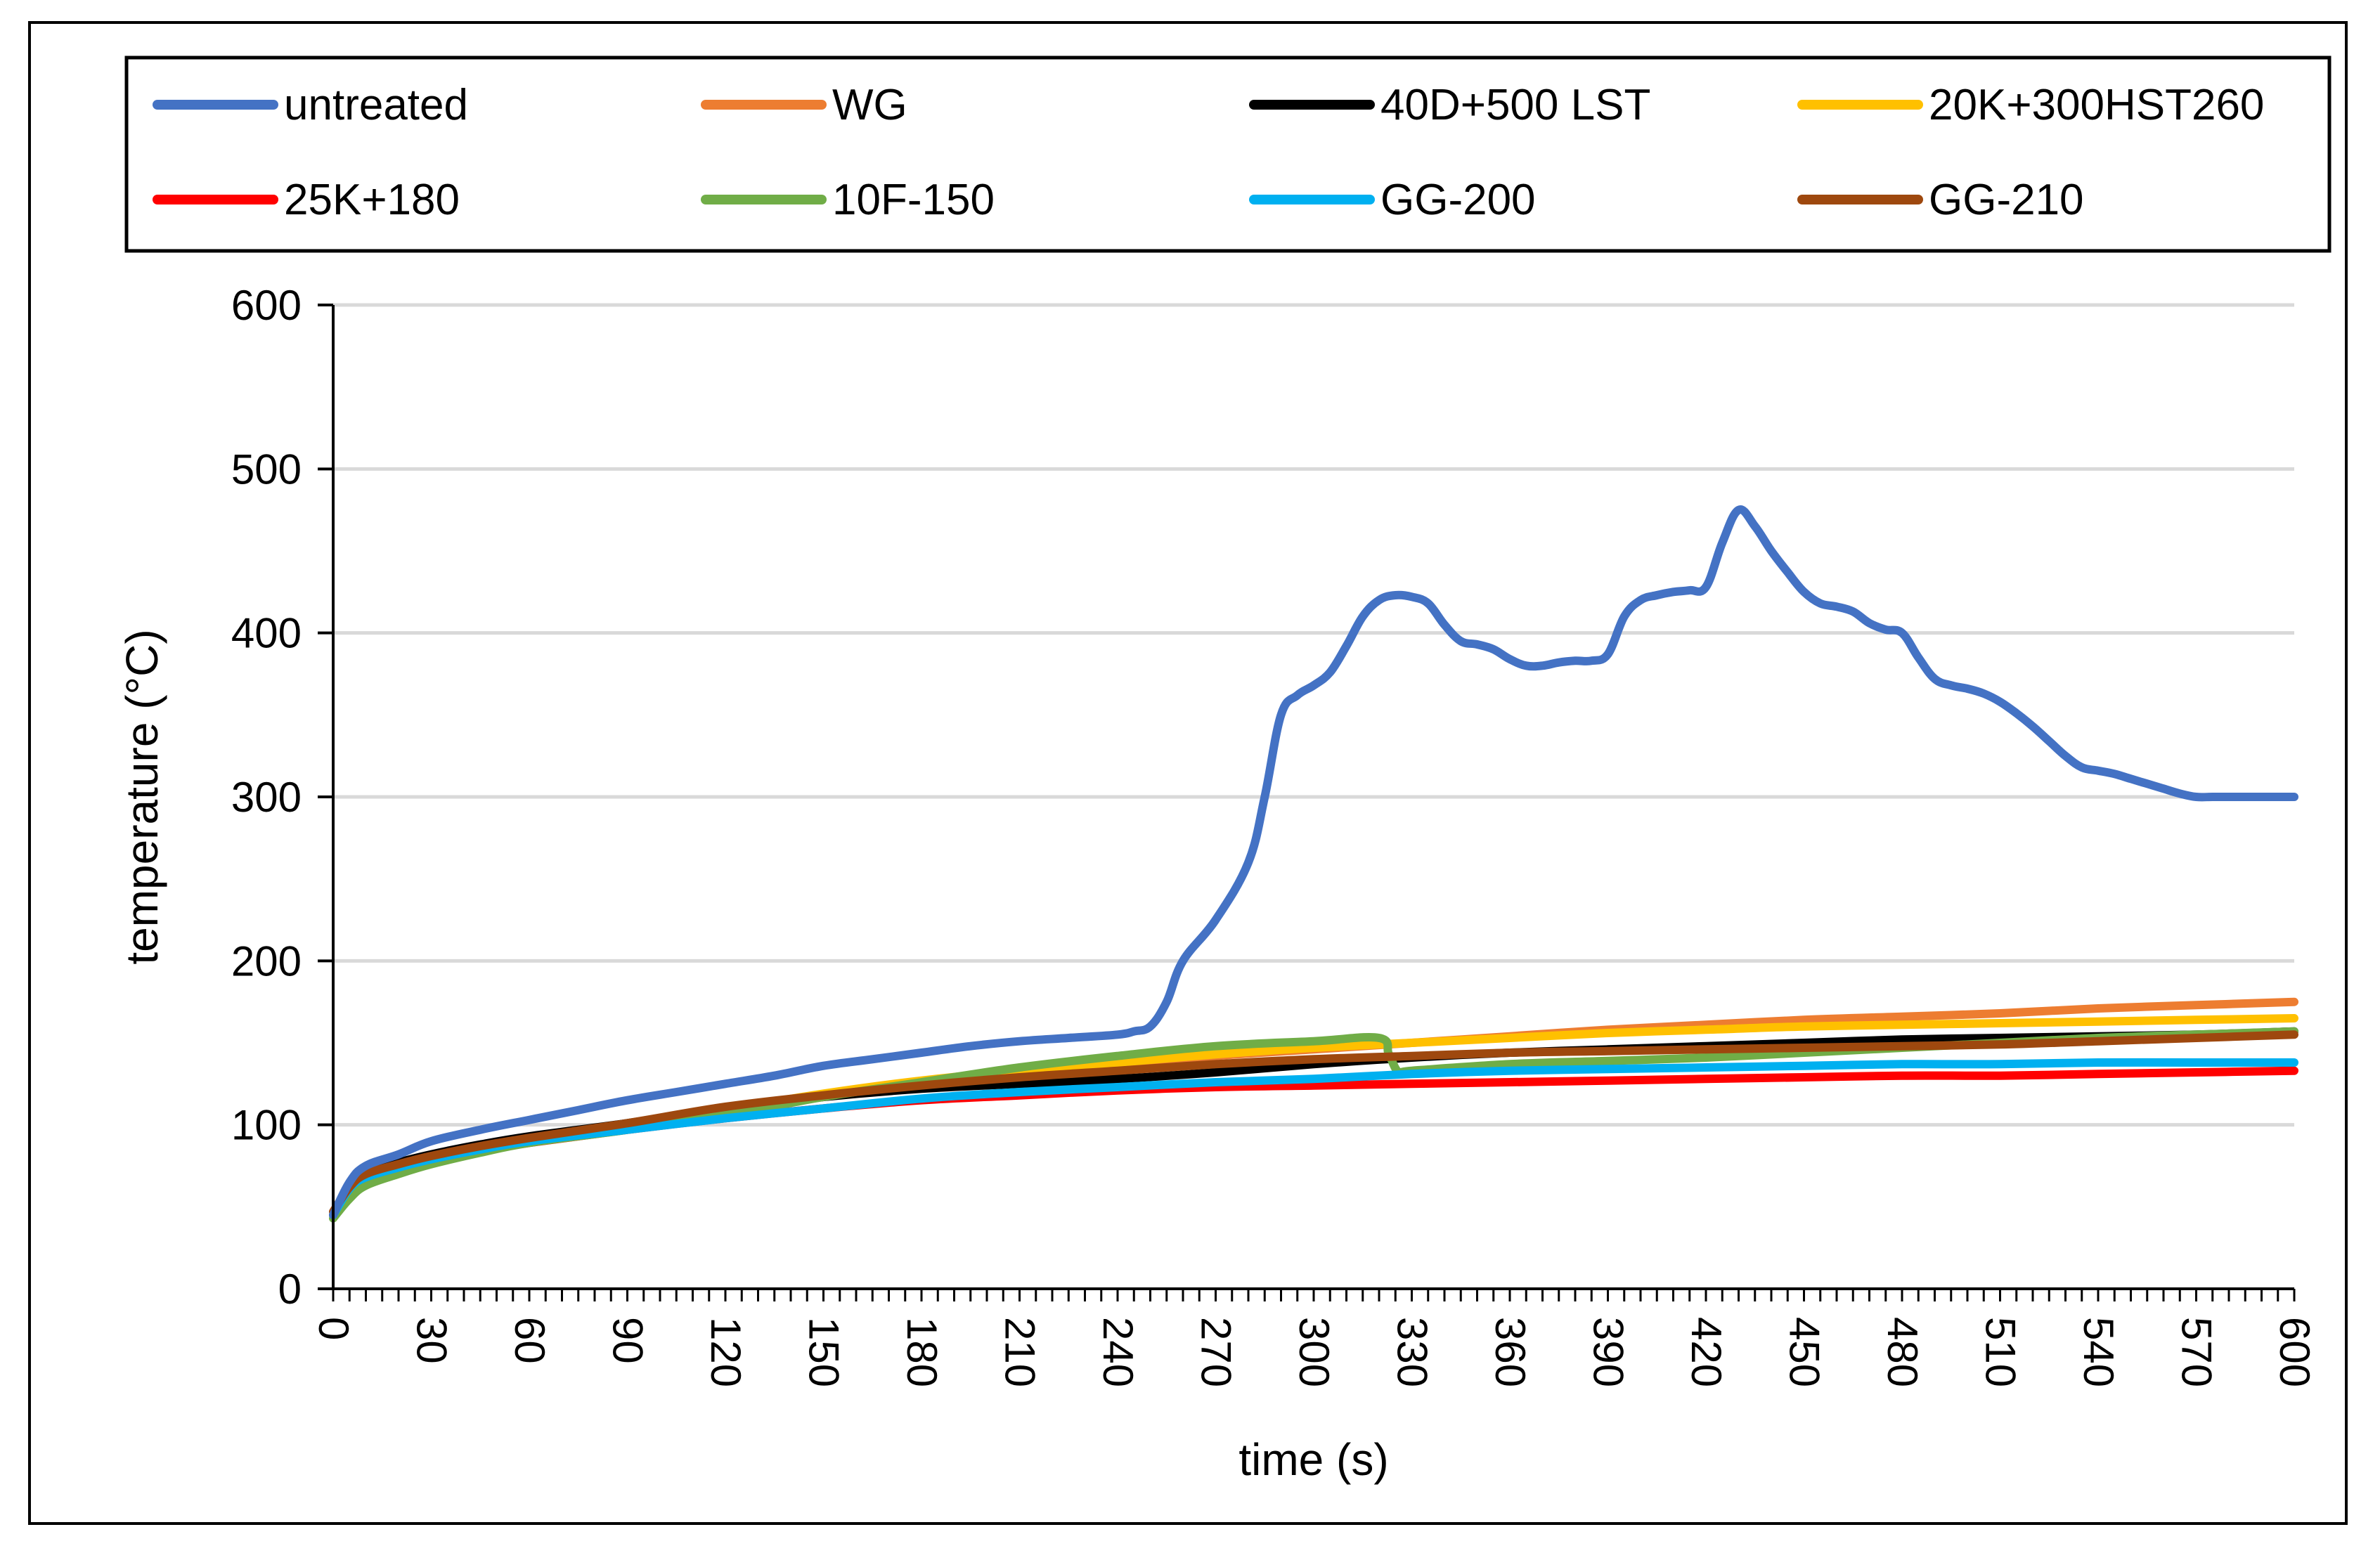 The image size is (2380, 1546). What do you see at coordinates (1510, 1352) in the screenshot?
I see `x-tick-label-360: 360` at bounding box center [1510, 1352].